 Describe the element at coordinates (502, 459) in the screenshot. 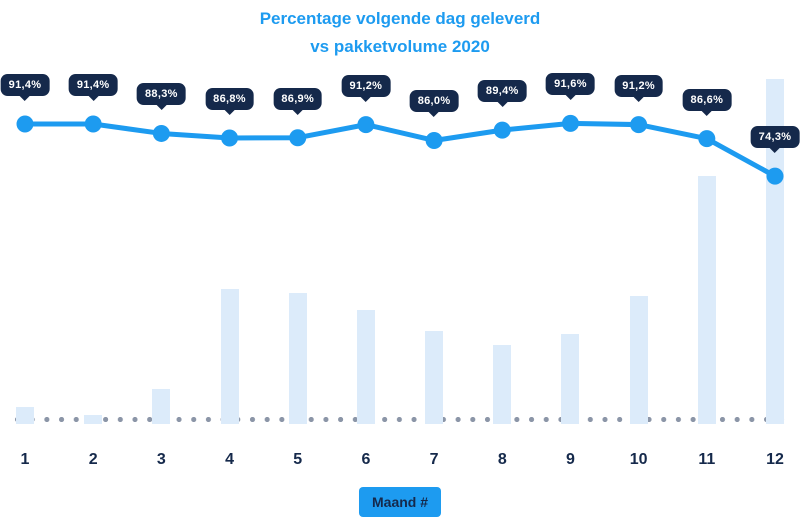

I see `x-tick-label: 8` at that location.